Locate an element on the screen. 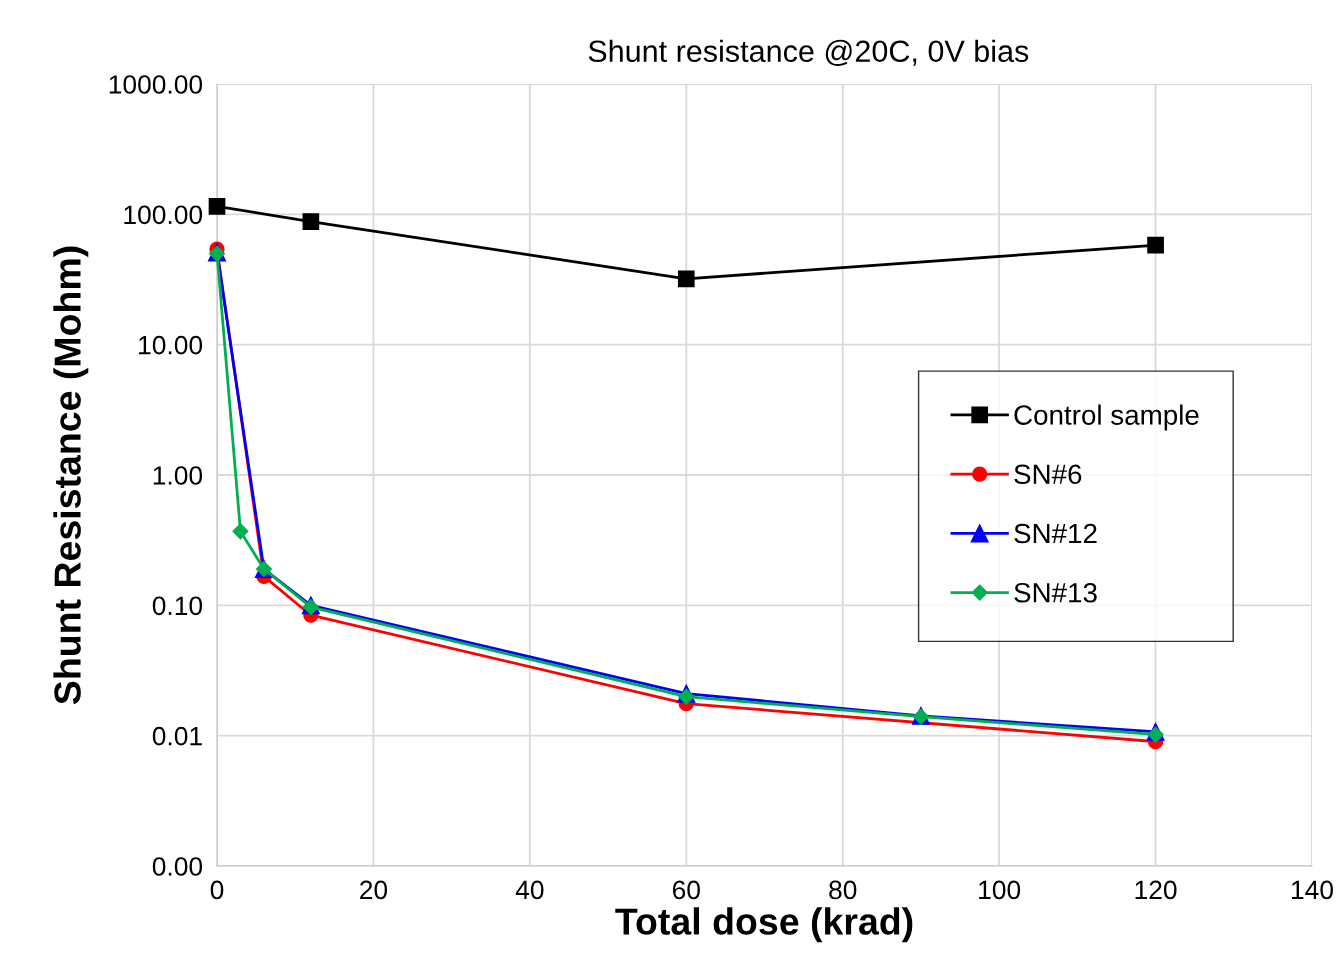  y-tick-label: 0.10 is located at coordinates (177, 606).